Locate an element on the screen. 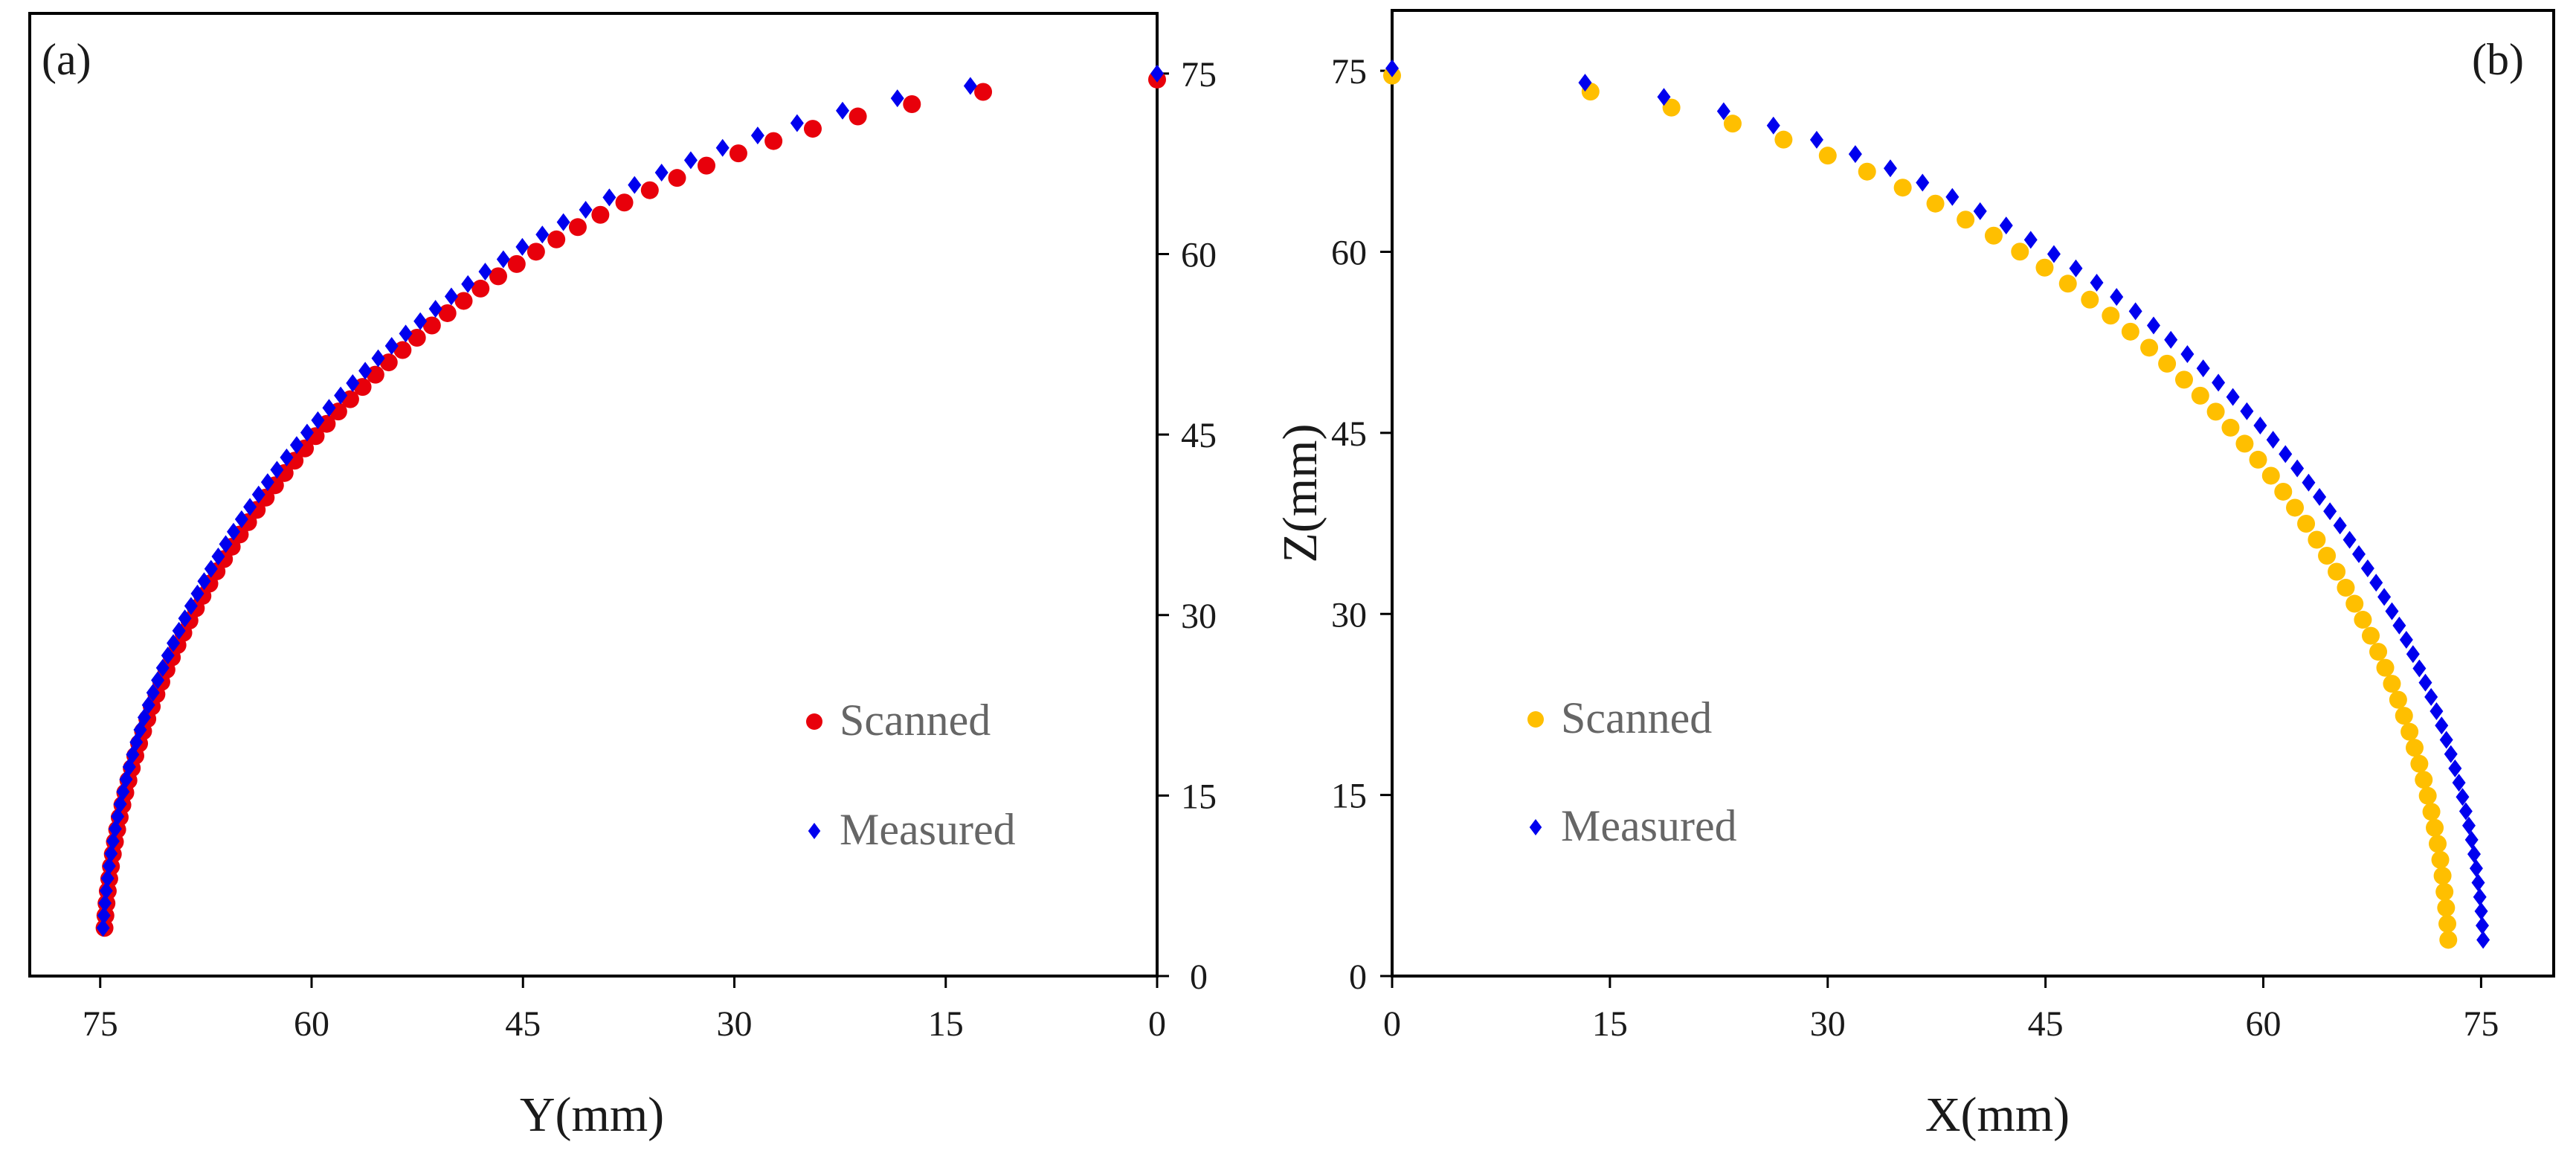 This screenshot has width=2576, height=1165. panel-b-xlabel: X(mm) is located at coordinates (1997, 1115).